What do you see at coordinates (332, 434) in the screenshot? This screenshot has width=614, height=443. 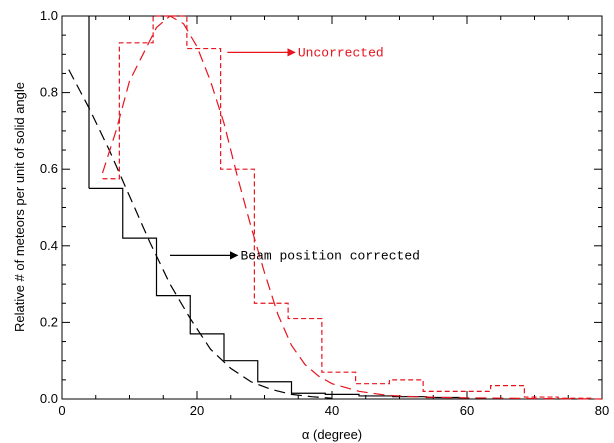 I see `x-axis-label: α (degree)` at bounding box center [332, 434].